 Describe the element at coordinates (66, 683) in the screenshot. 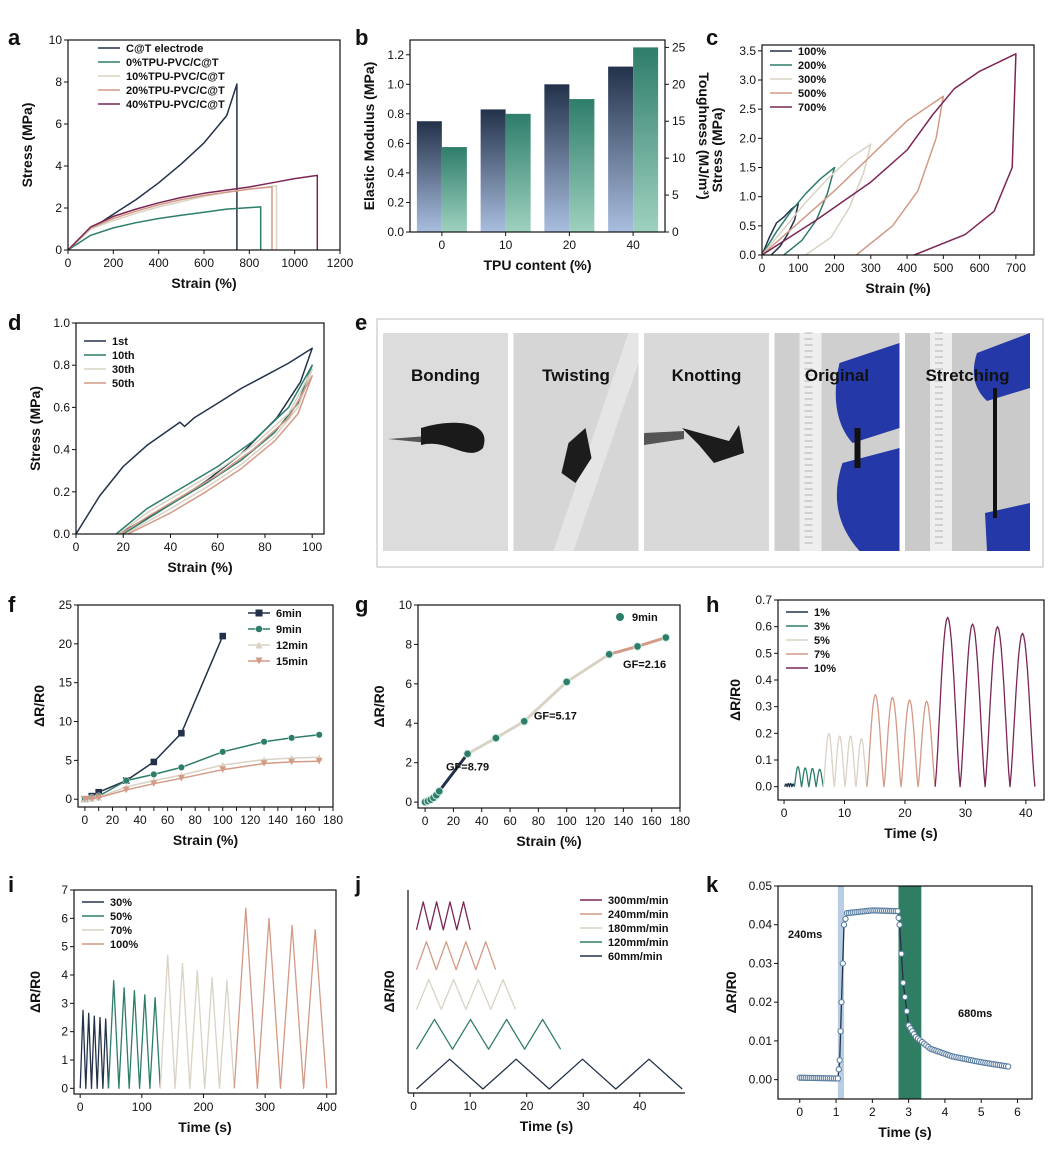

I see `y-tick-label: 15` at that location.